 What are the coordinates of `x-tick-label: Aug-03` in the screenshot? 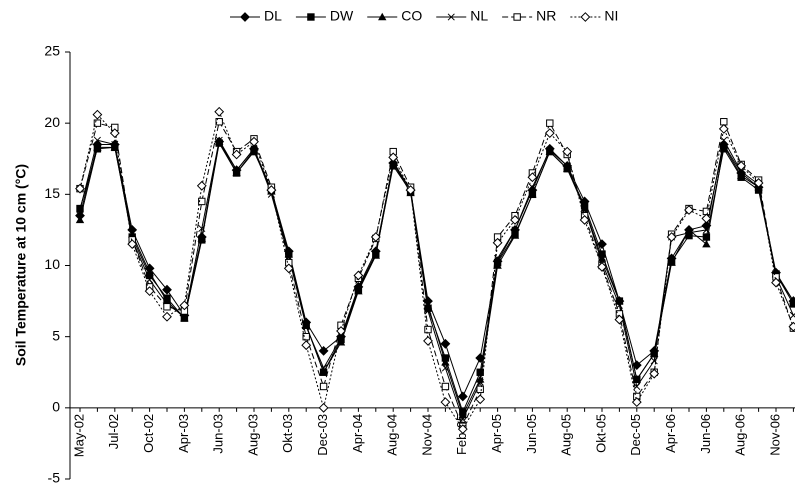 It's located at (252, 435).